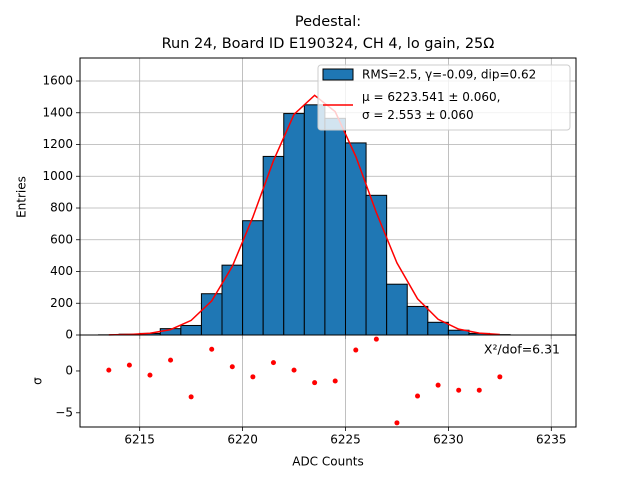 The width and height of the screenshot is (640, 480). What do you see at coordinates (57, 176) in the screenshot?
I see `y-tick-label: 1000` at bounding box center [57, 176].